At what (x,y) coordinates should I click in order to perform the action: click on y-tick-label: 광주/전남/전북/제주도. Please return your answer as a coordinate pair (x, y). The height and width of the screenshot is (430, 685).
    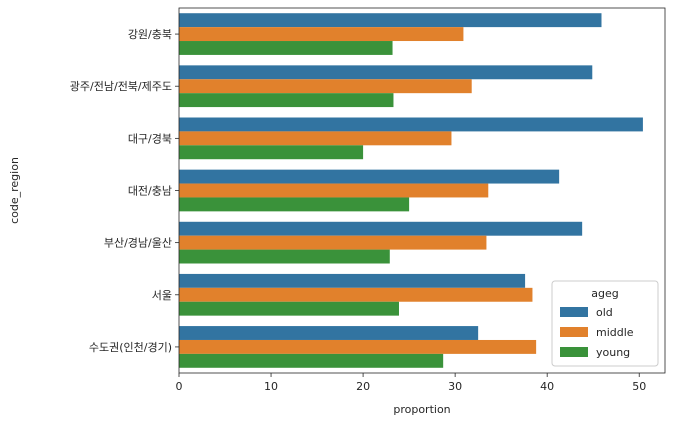
    Looking at the image, I should click on (121, 86).